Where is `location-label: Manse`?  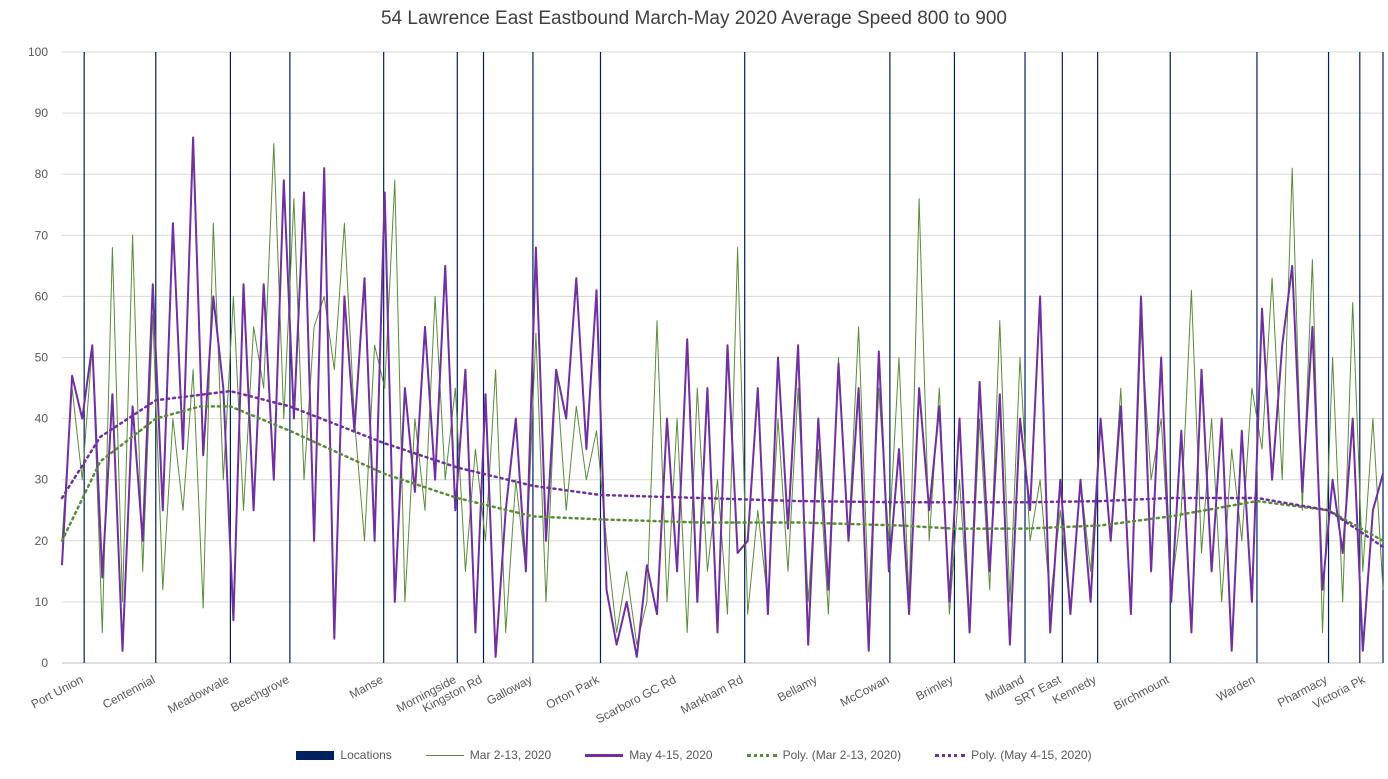
location-label: Manse is located at coordinates (366, 686).